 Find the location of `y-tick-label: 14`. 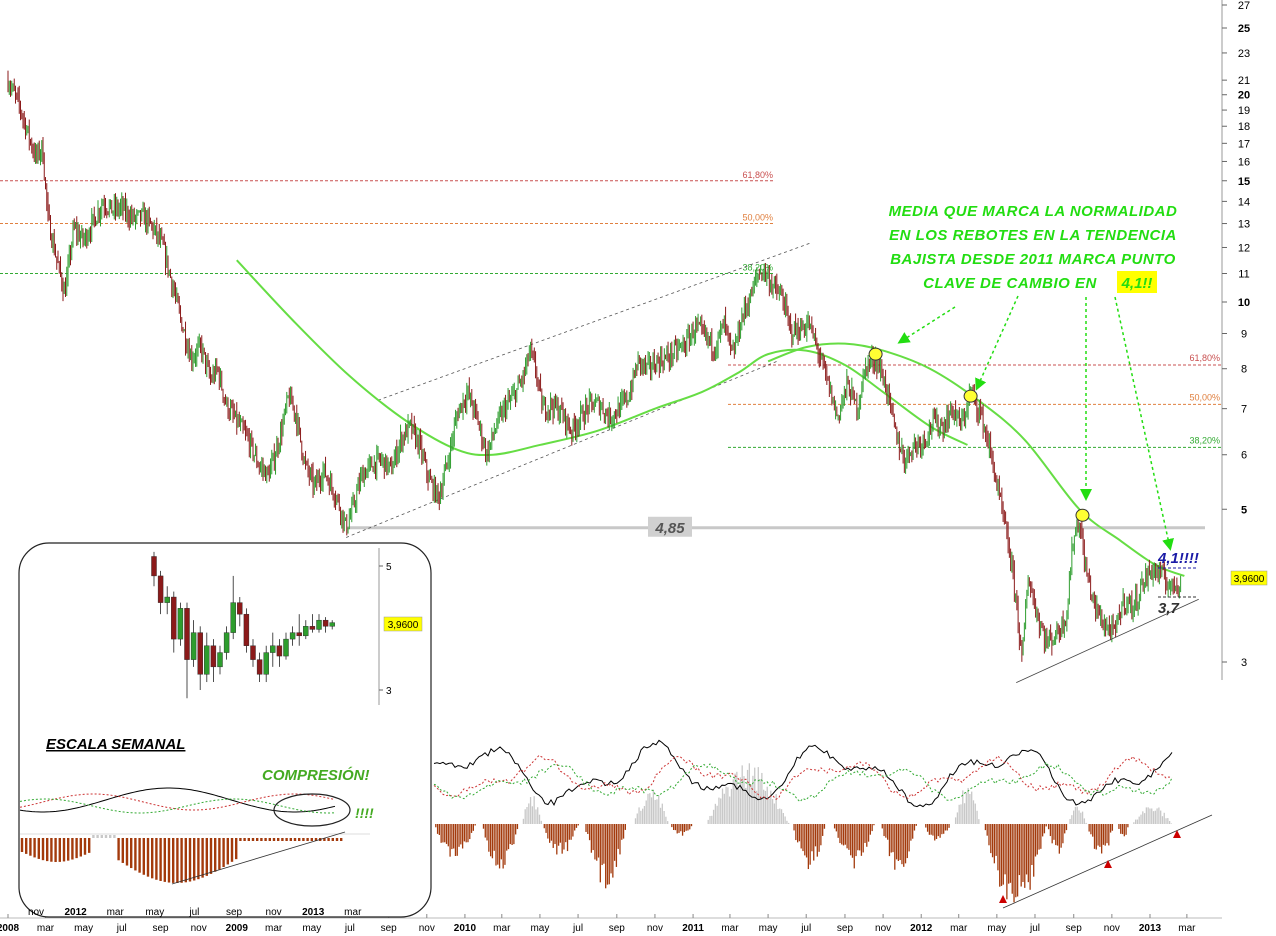

y-tick-label: 14 is located at coordinates (1244, 202).